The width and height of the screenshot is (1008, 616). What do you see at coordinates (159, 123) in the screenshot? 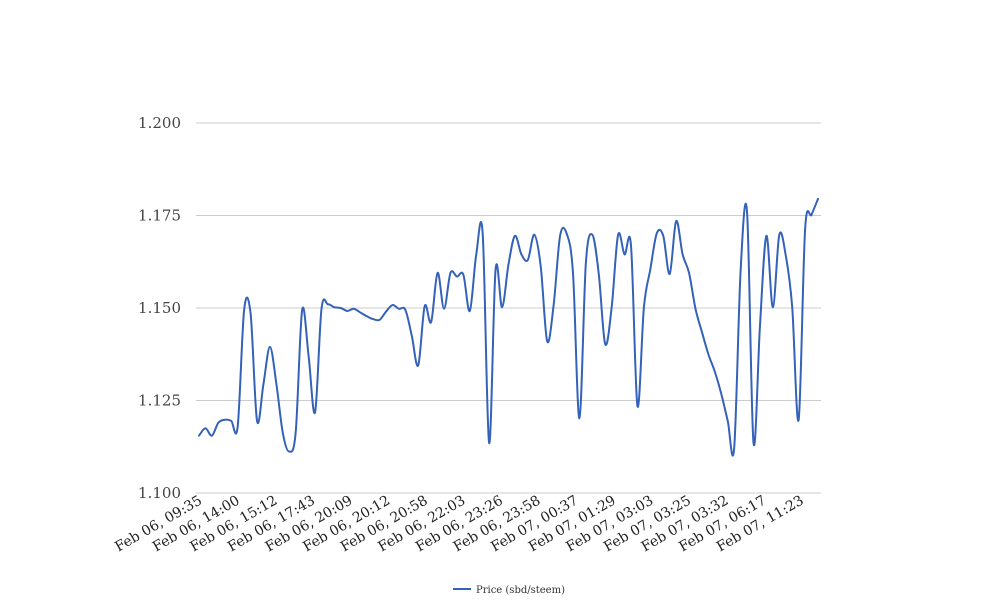
I see `y-tick-label: 1.200` at bounding box center [159, 123].